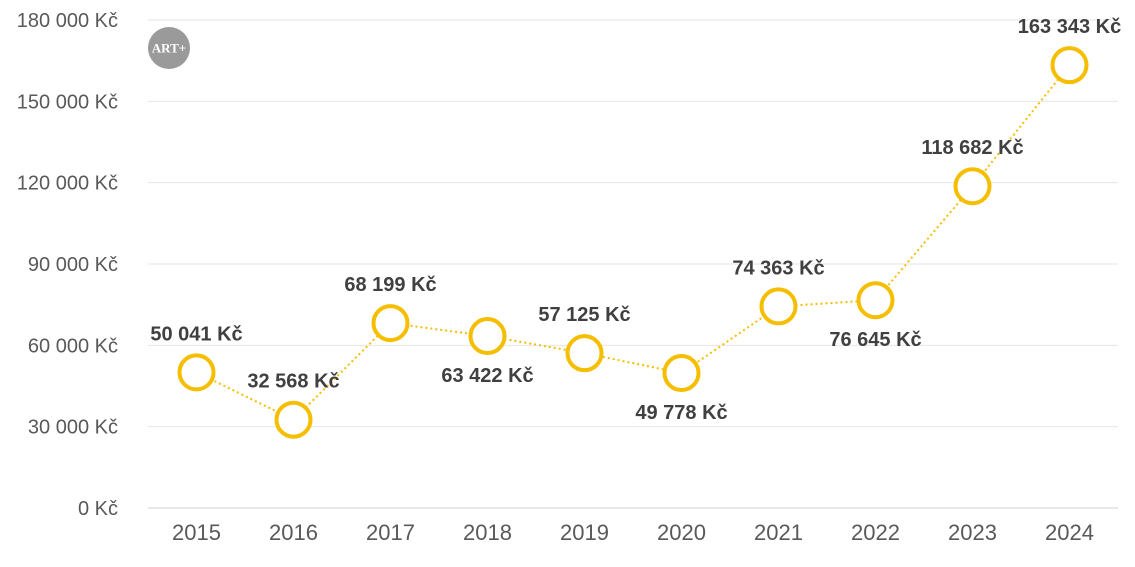  I want to click on data-label: 50 041 Kč, so click(196, 334).